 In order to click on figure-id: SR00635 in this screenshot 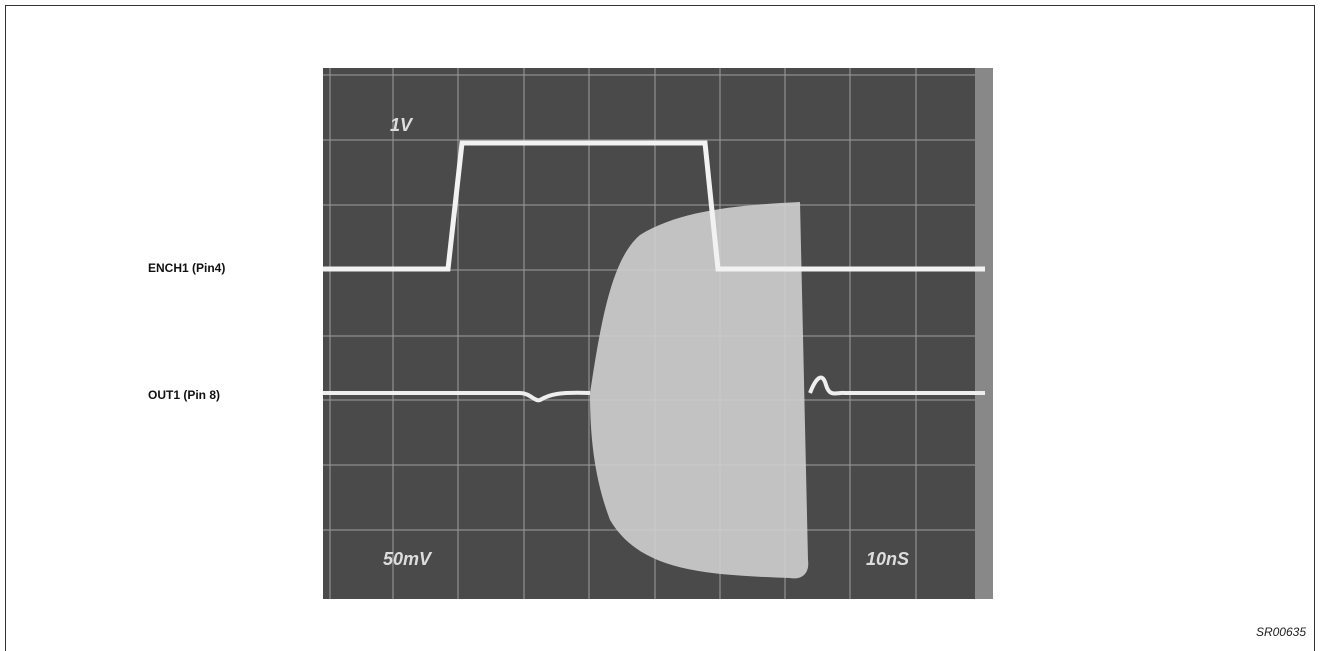, I will do `click(1281, 632)`.